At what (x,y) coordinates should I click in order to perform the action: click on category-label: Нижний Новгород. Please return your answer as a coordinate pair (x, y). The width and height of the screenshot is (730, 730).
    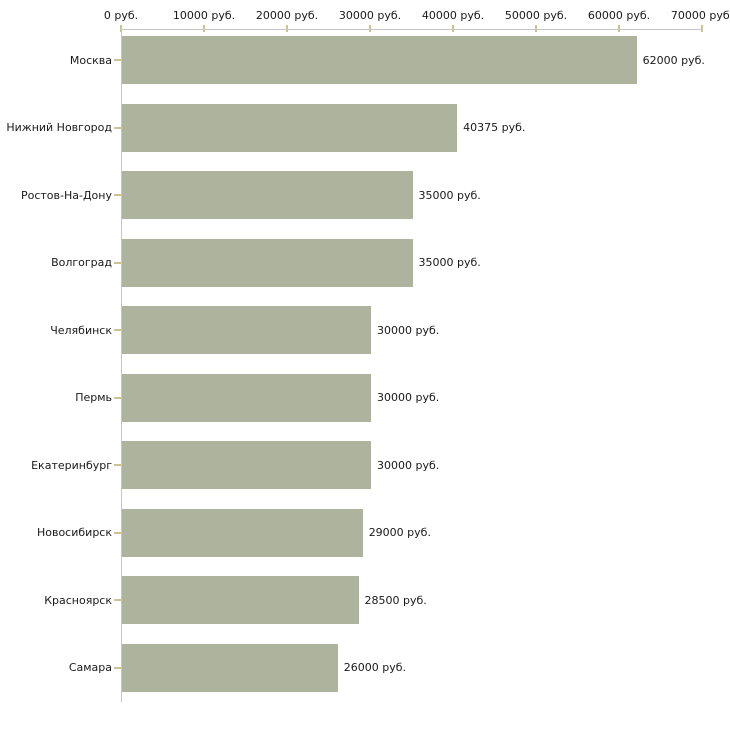
    Looking at the image, I should click on (59, 127).